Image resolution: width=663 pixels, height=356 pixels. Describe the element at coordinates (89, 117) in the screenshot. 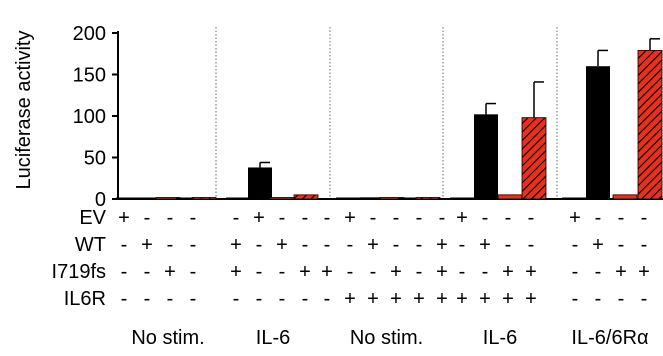

I see `y-tick-label: 100` at that location.